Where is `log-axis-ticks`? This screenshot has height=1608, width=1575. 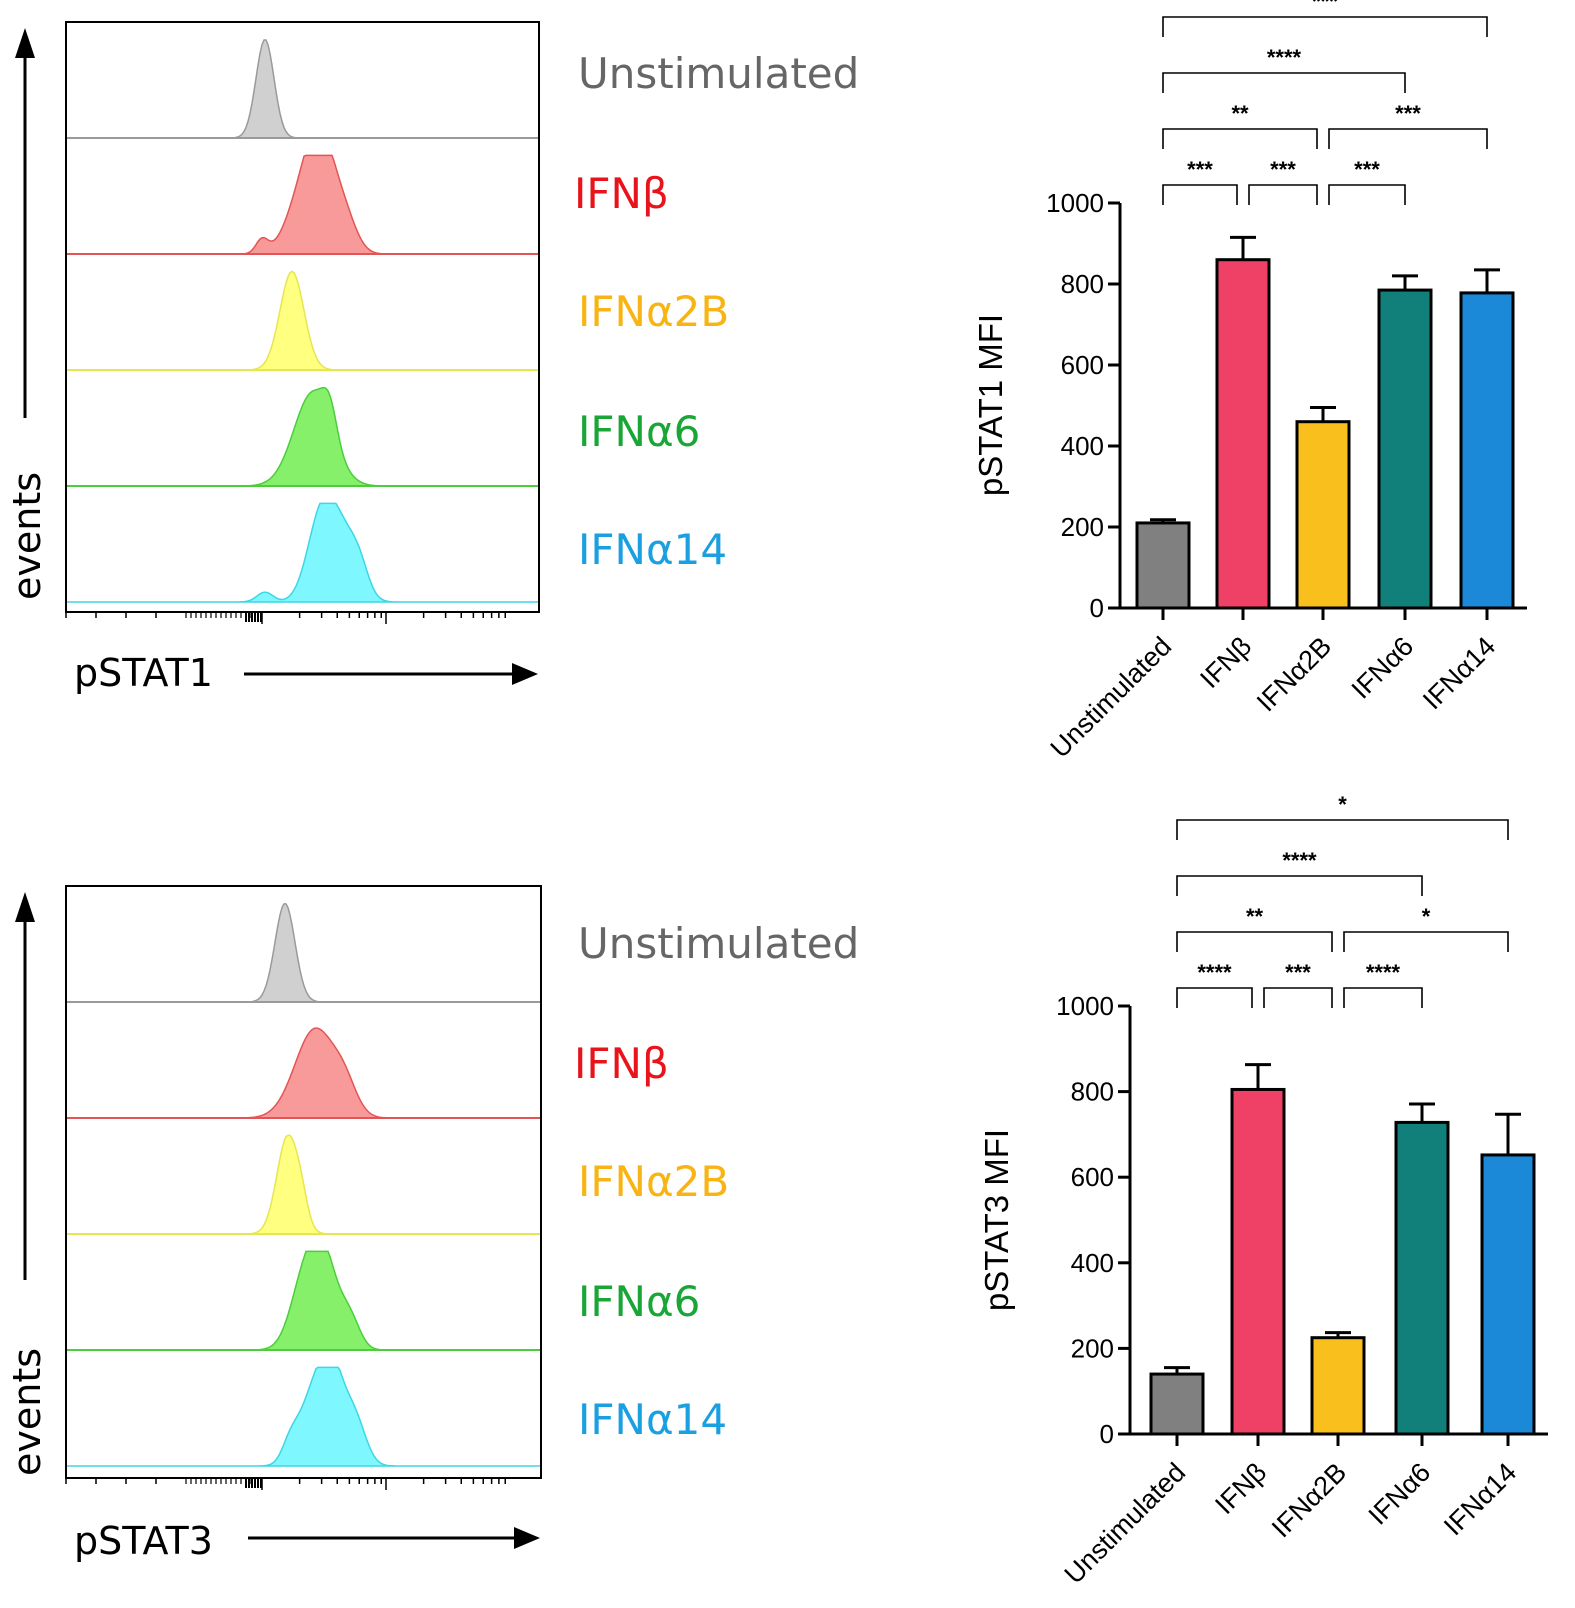 log-axis-ticks is located at coordinates (285, 618).